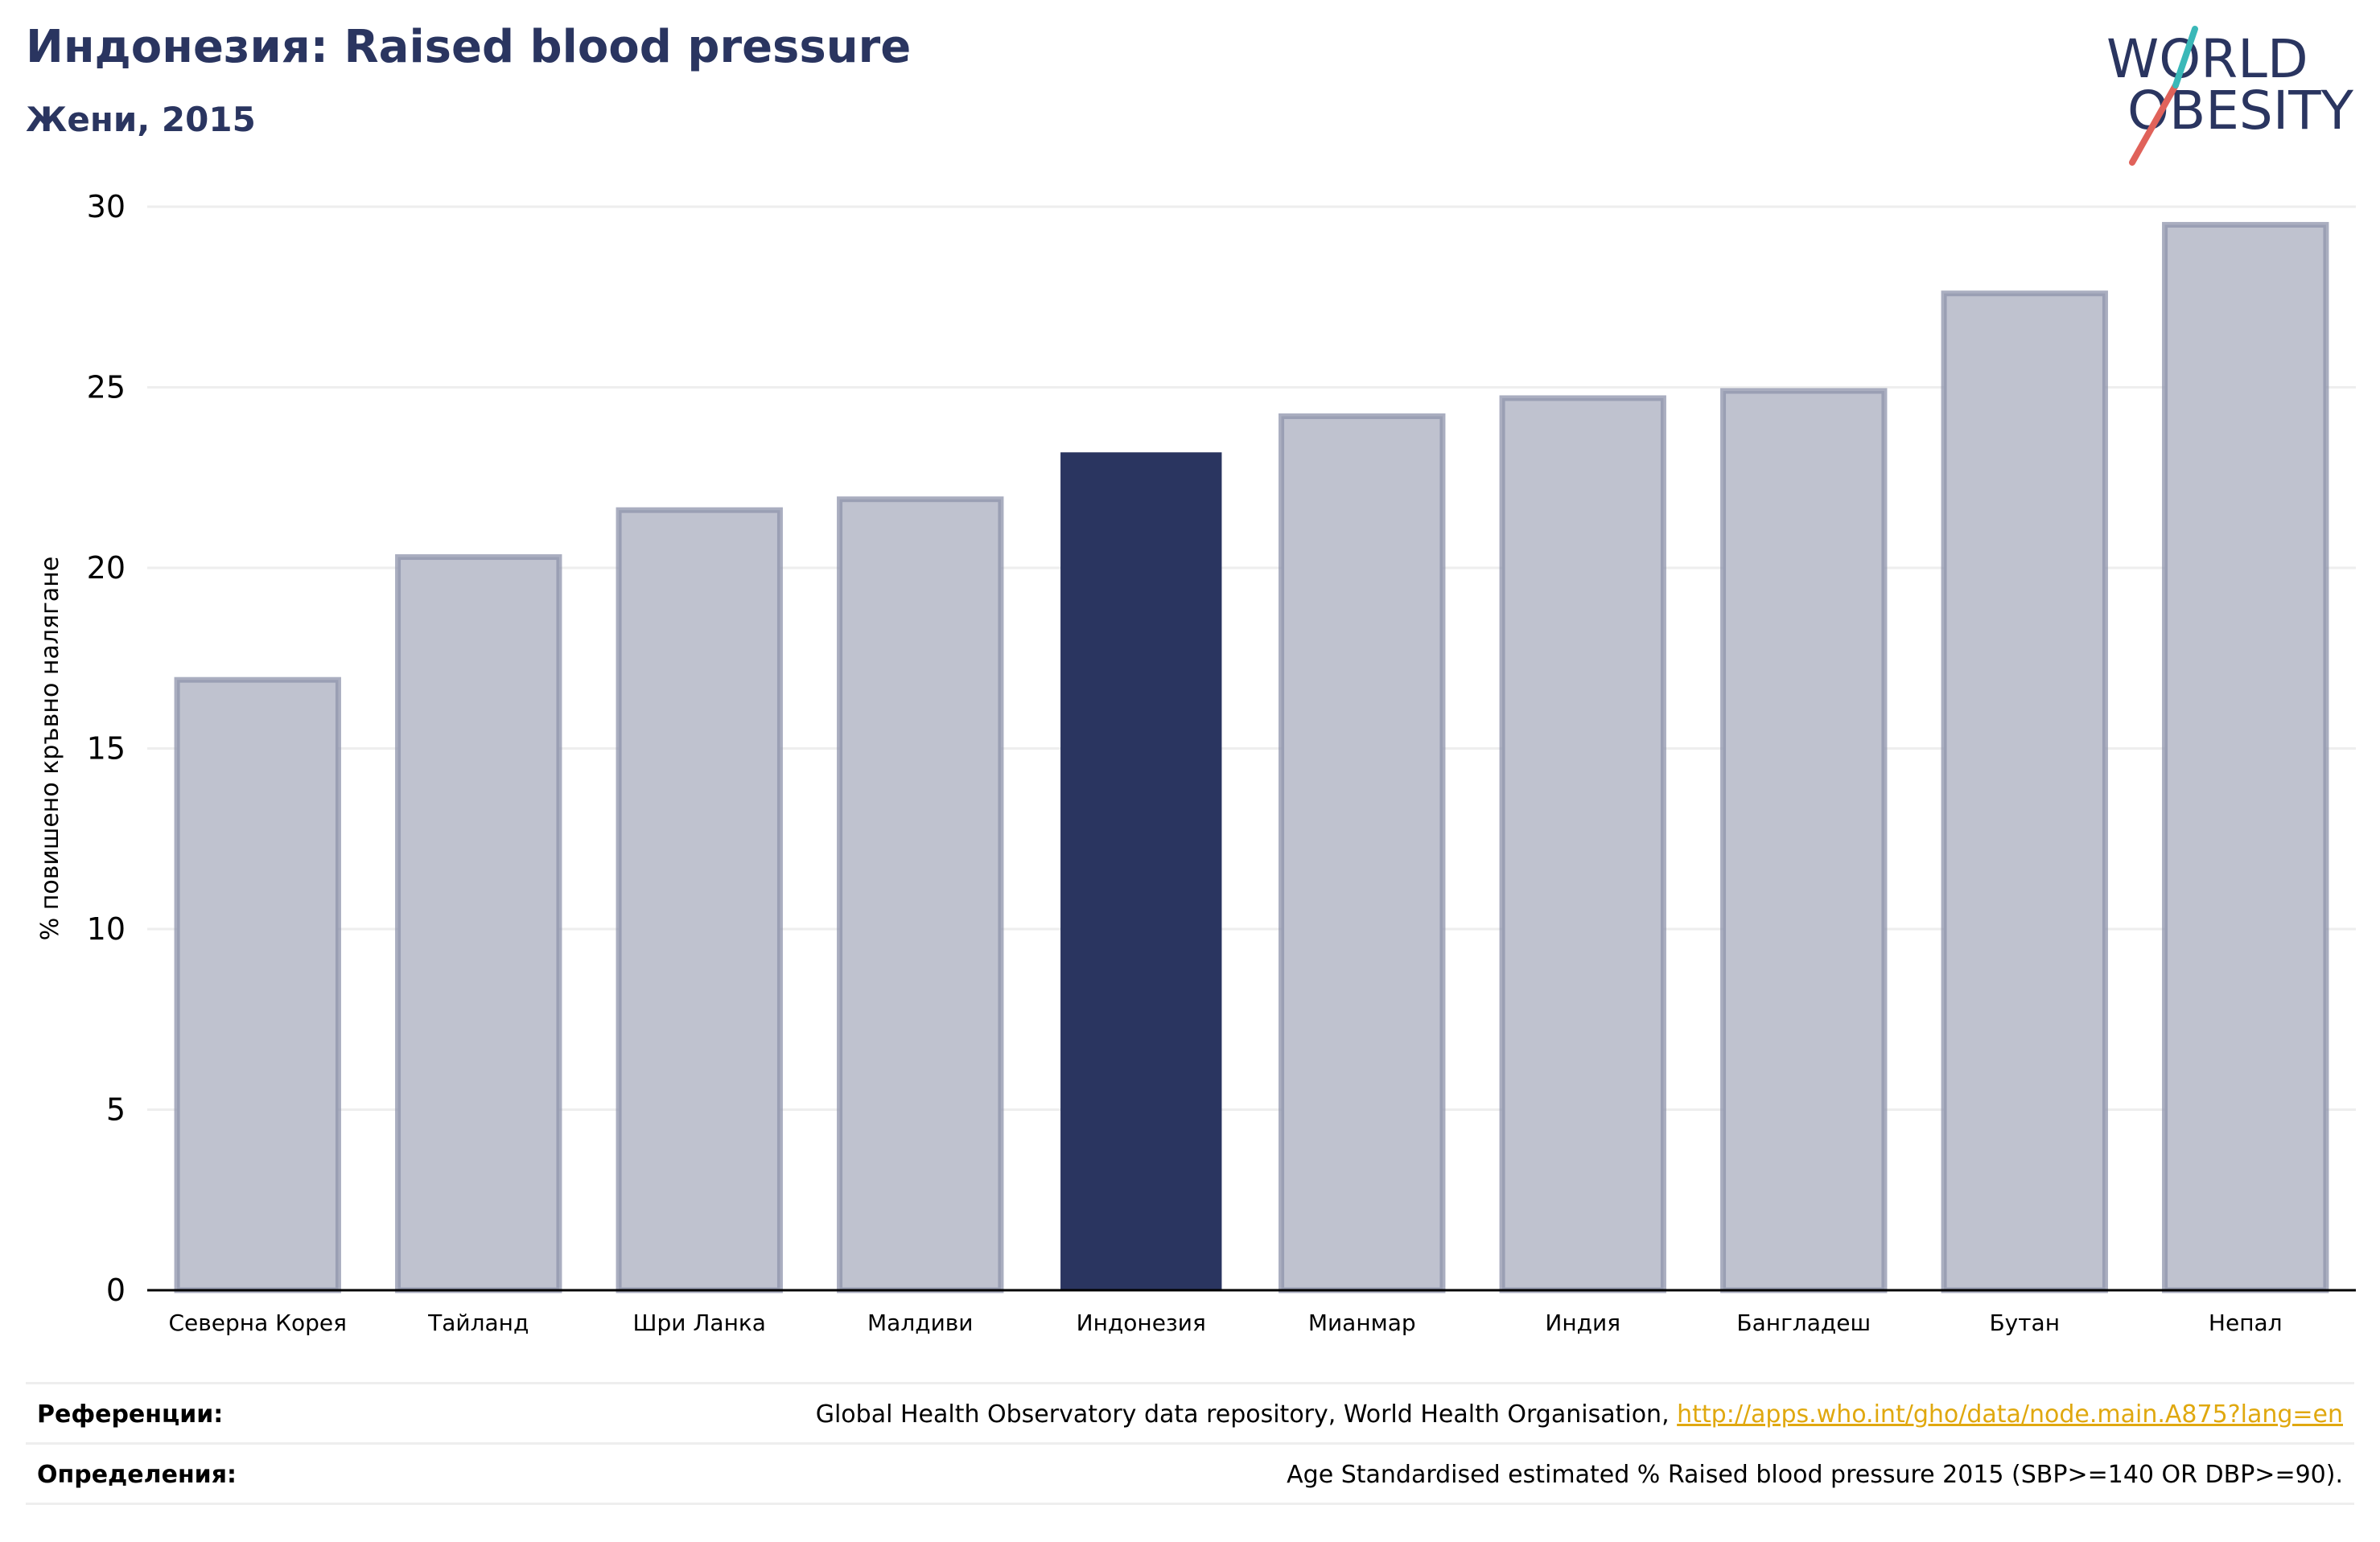 The height and width of the screenshot is (1542, 2380). Describe the element at coordinates (2207, 59) in the screenshot. I see `logo-world-text: WORLD` at that location.